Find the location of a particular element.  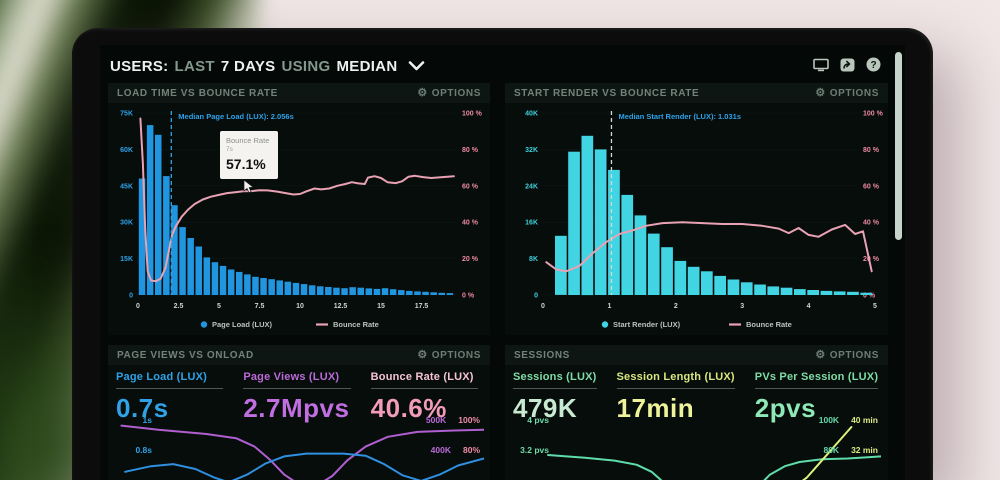

axis-label: 0.8s is located at coordinates (143, 450).